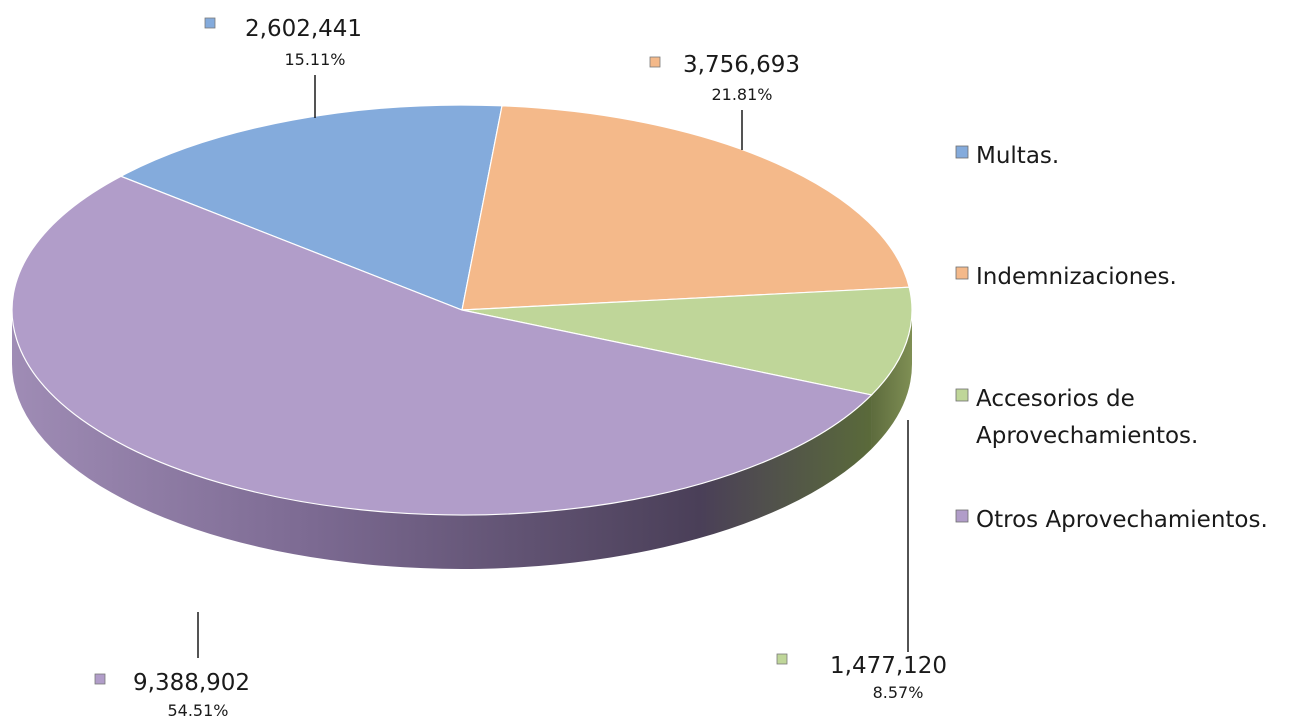  Describe the element at coordinates (191, 683) in the screenshot. I see `data-label-value-4: 9,388,902` at that location.